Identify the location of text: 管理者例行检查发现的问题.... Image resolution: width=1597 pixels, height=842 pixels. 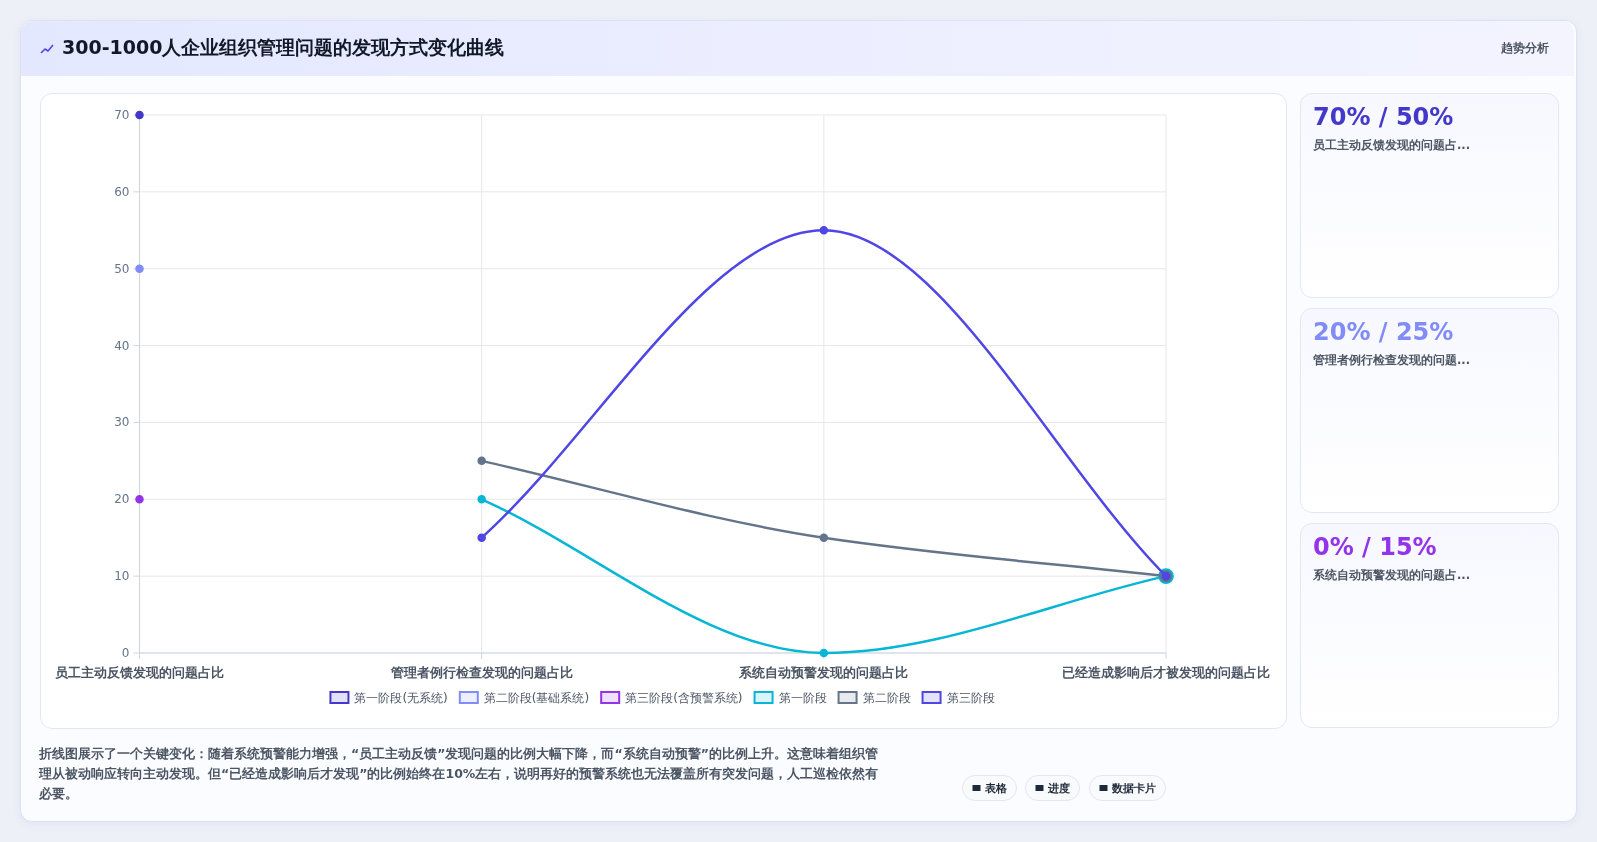
(1392, 360).